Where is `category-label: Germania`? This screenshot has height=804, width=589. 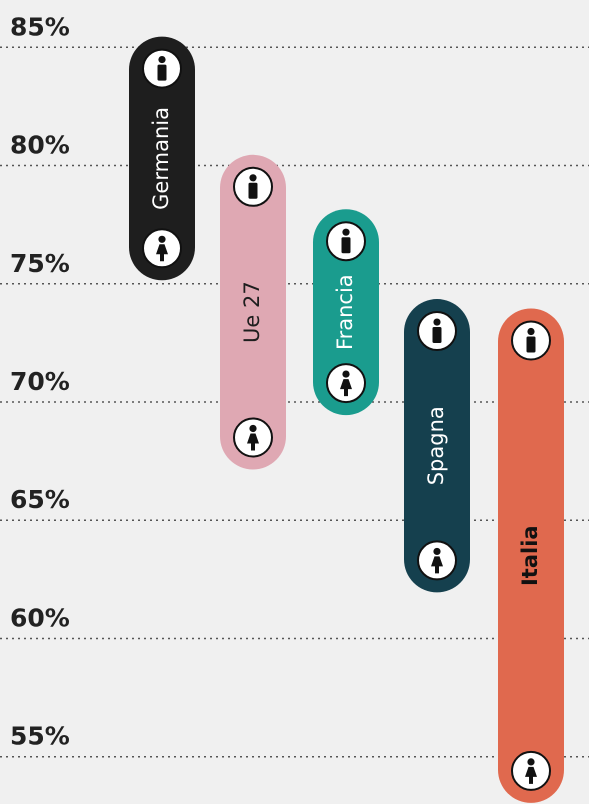 category-label: Germania is located at coordinates (161, 158).